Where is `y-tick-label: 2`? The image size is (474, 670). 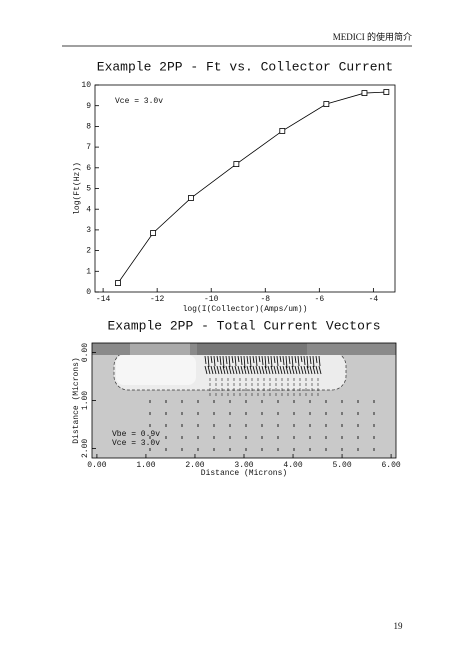 y-tick-label: 2 is located at coordinates (88, 251).